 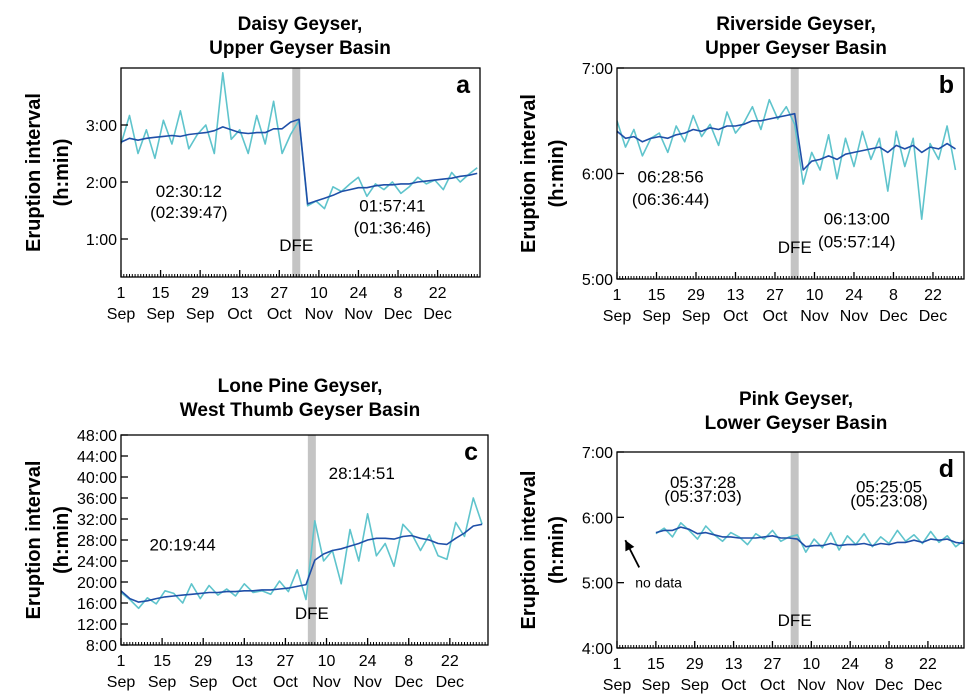 What do you see at coordinates (795, 620) in the screenshot?
I see `panel-d-dfe-label: DFE` at bounding box center [795, 620].